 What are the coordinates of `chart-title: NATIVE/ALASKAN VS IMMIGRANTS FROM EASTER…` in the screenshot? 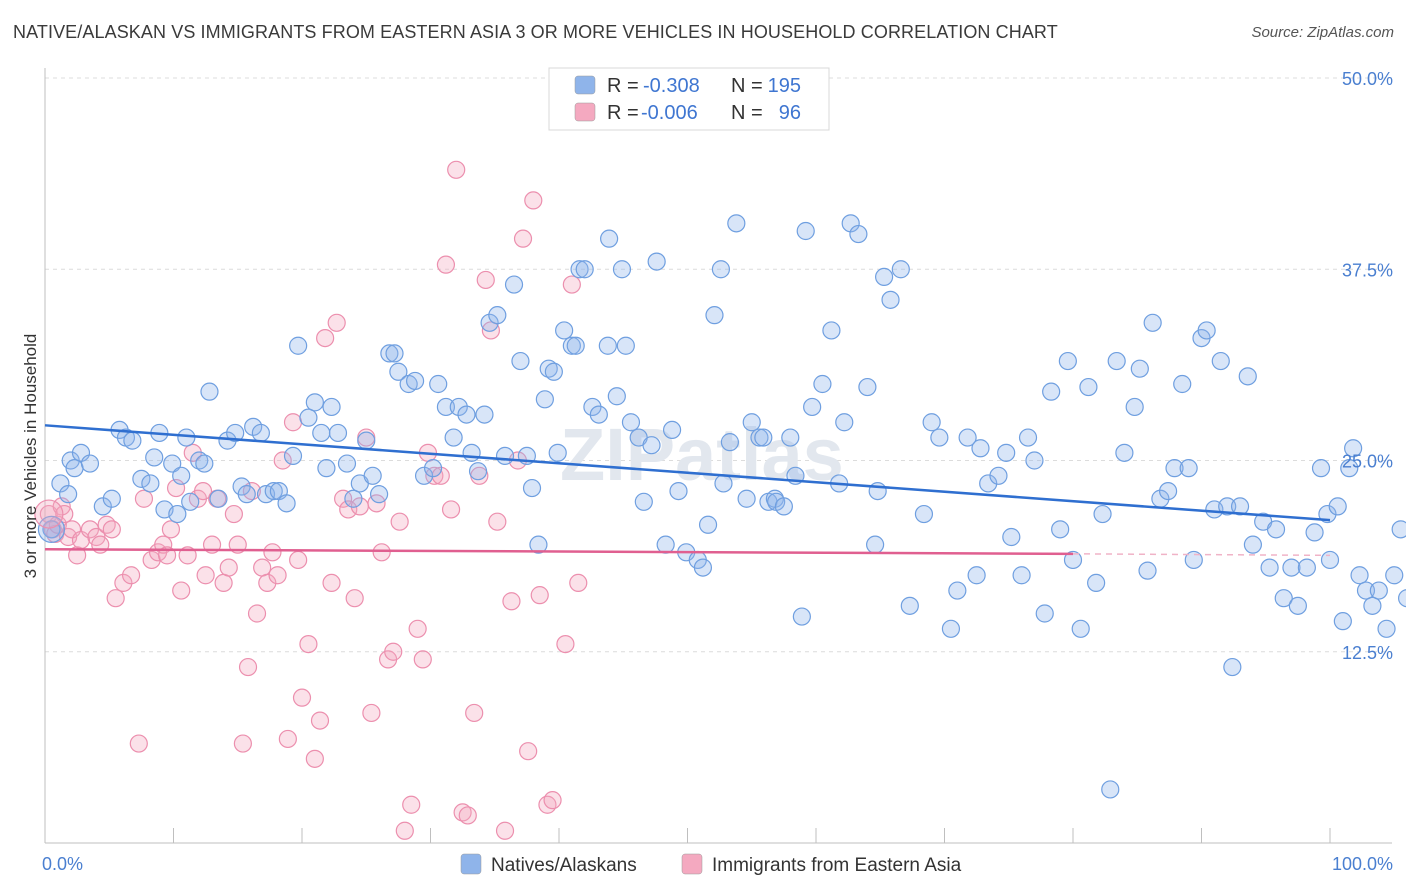 It's located at (535, 32).